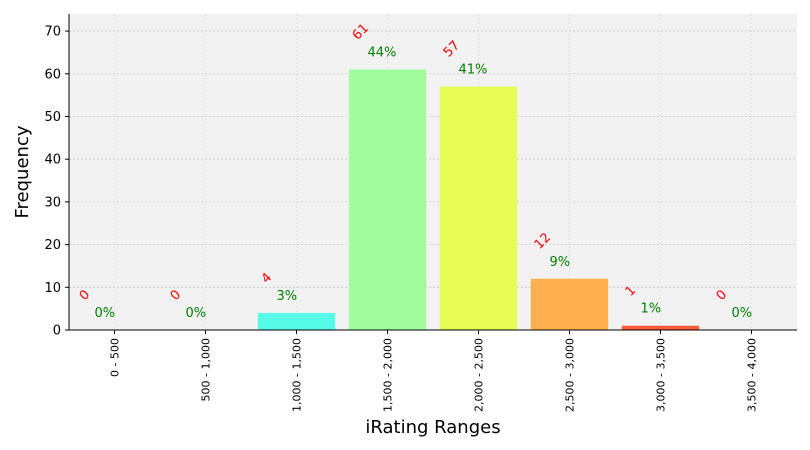  What do you see at coordinates (297, 375) in the screenshot?
I see `x-tick-label: 1,000 - 1,500` at bounding box center [297, 375].